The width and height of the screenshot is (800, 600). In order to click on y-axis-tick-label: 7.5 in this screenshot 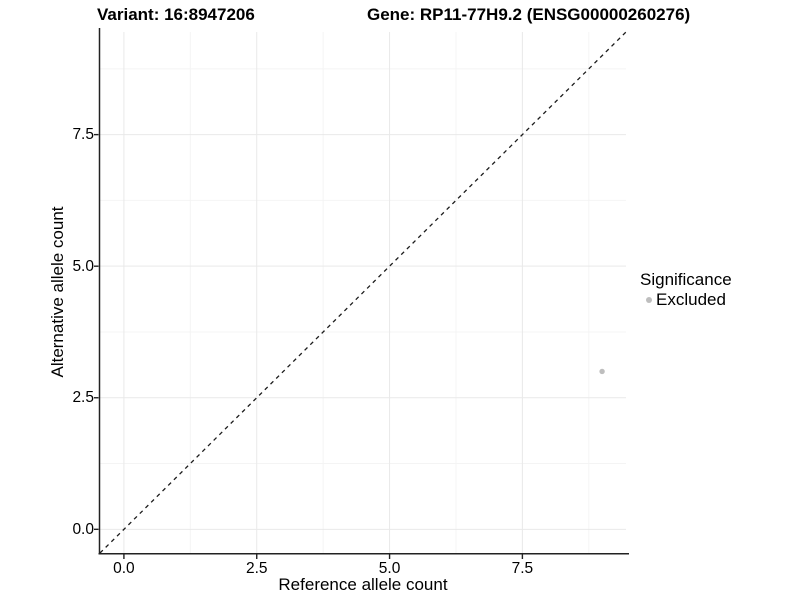, I will do `click(83, 135)`.